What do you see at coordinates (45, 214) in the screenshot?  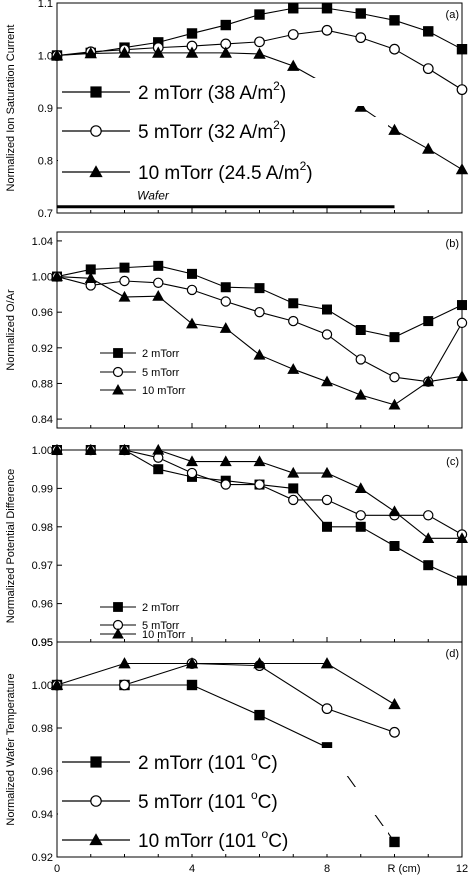 I see `y-tick-label: 0.7` at bounding box center [45, 214].